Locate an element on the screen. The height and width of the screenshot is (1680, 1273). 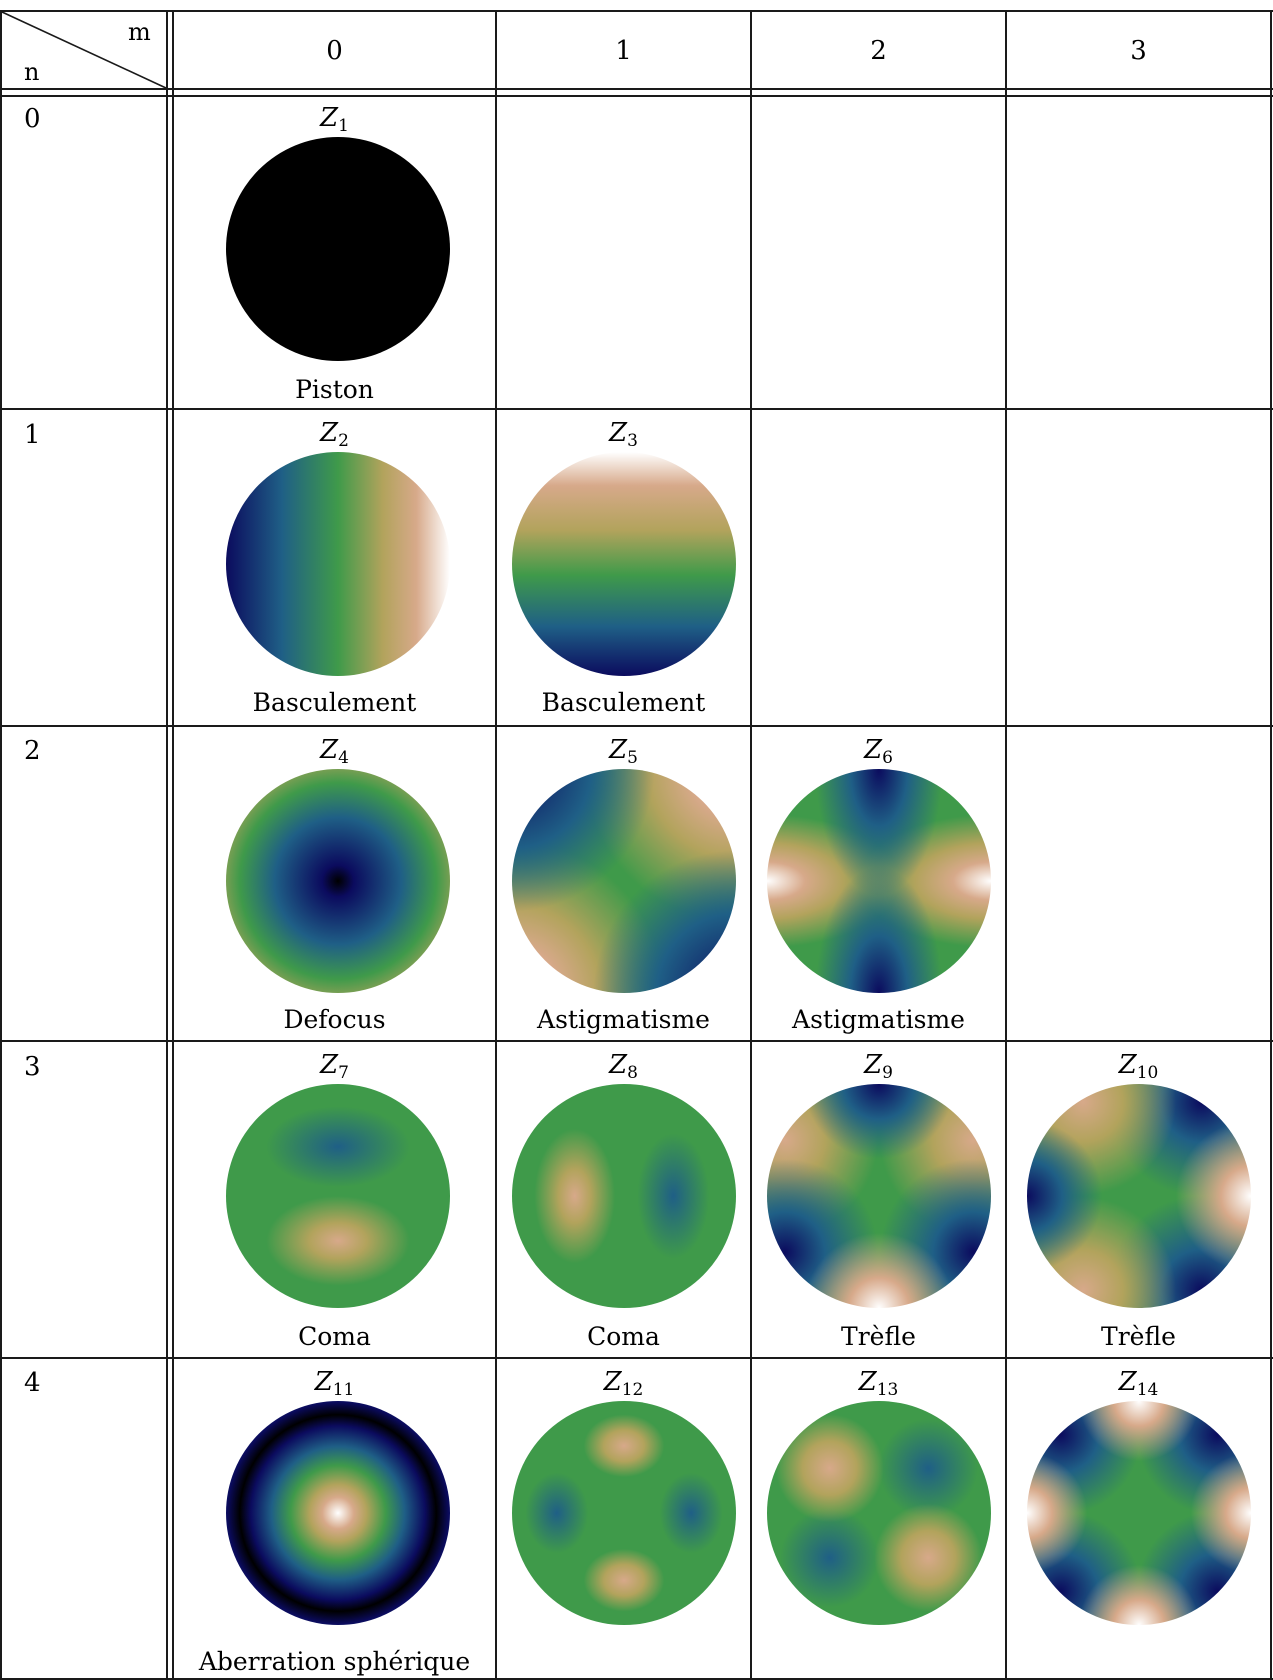
zernike-label: Z14 is located at coordinates (1138, 1383).